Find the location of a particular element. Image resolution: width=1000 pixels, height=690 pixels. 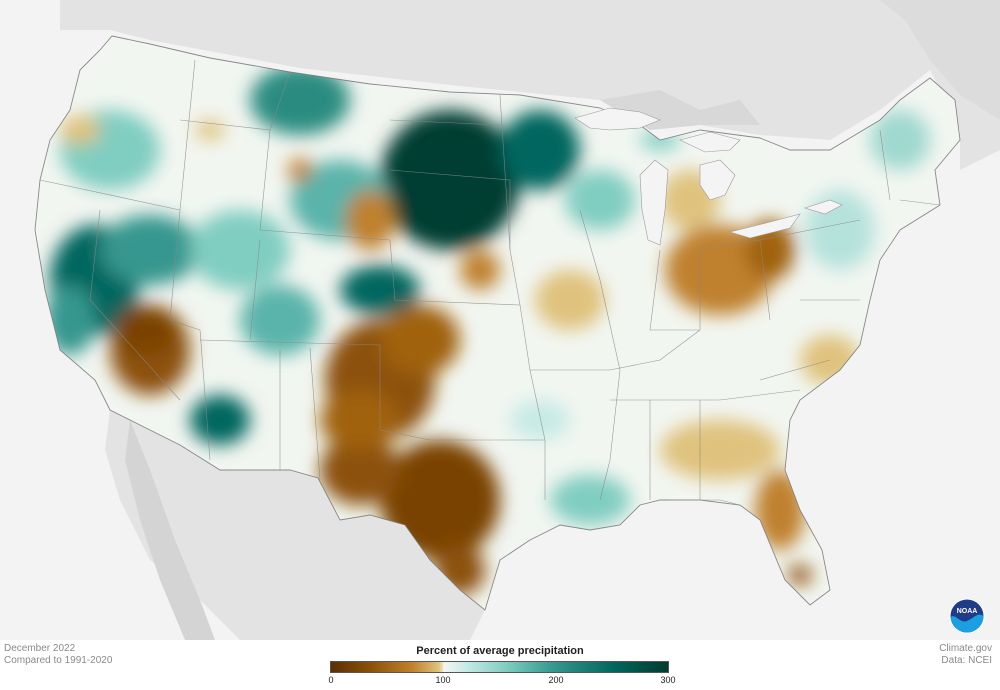

period-label: December 2022 is located at coordinates (40, 648).